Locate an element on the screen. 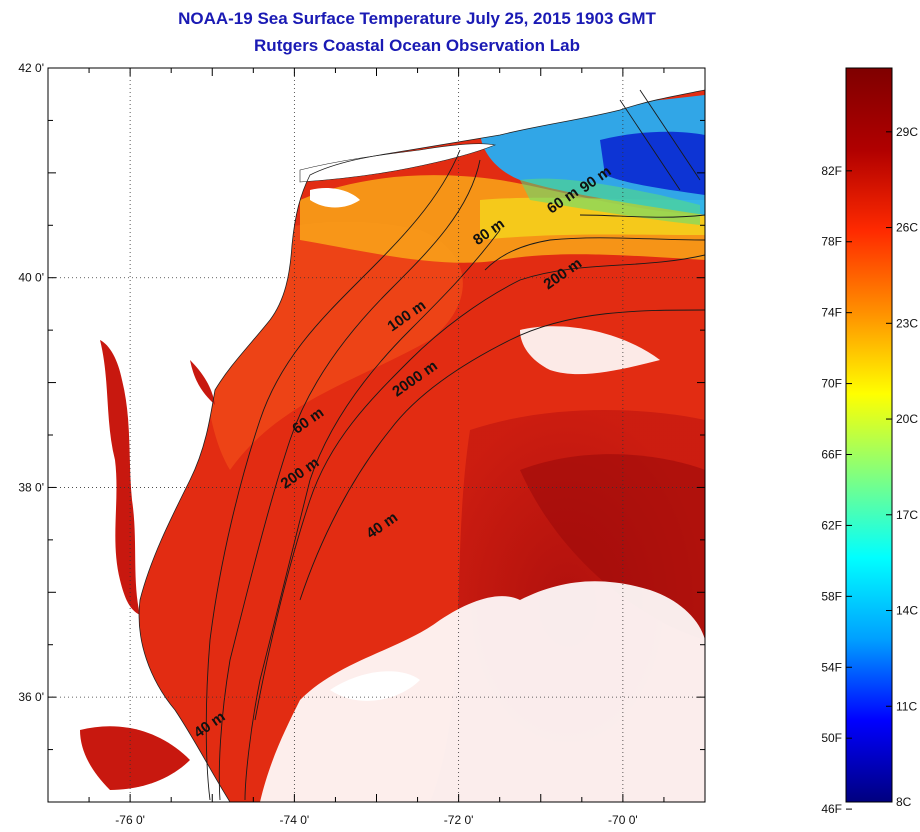 The height and width of the screenshot is (832, 920). lat-tick-label: 40 0' is located at coordinates (31, 278).